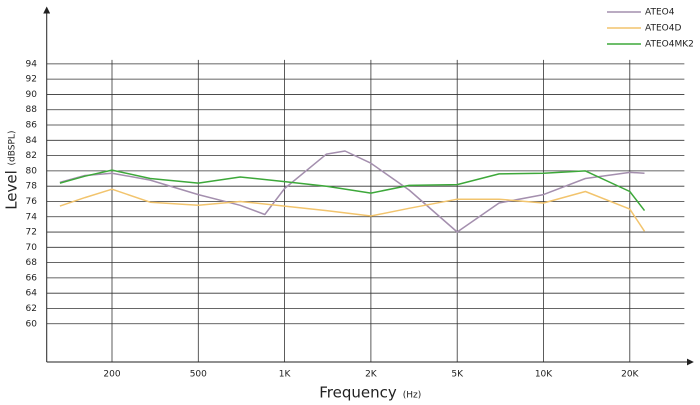 The image size is (700, 405). What do you see at coordinates (358, 393) in the screenshot?
I see `x-label: Frequency` at bounding box center [358, 393].